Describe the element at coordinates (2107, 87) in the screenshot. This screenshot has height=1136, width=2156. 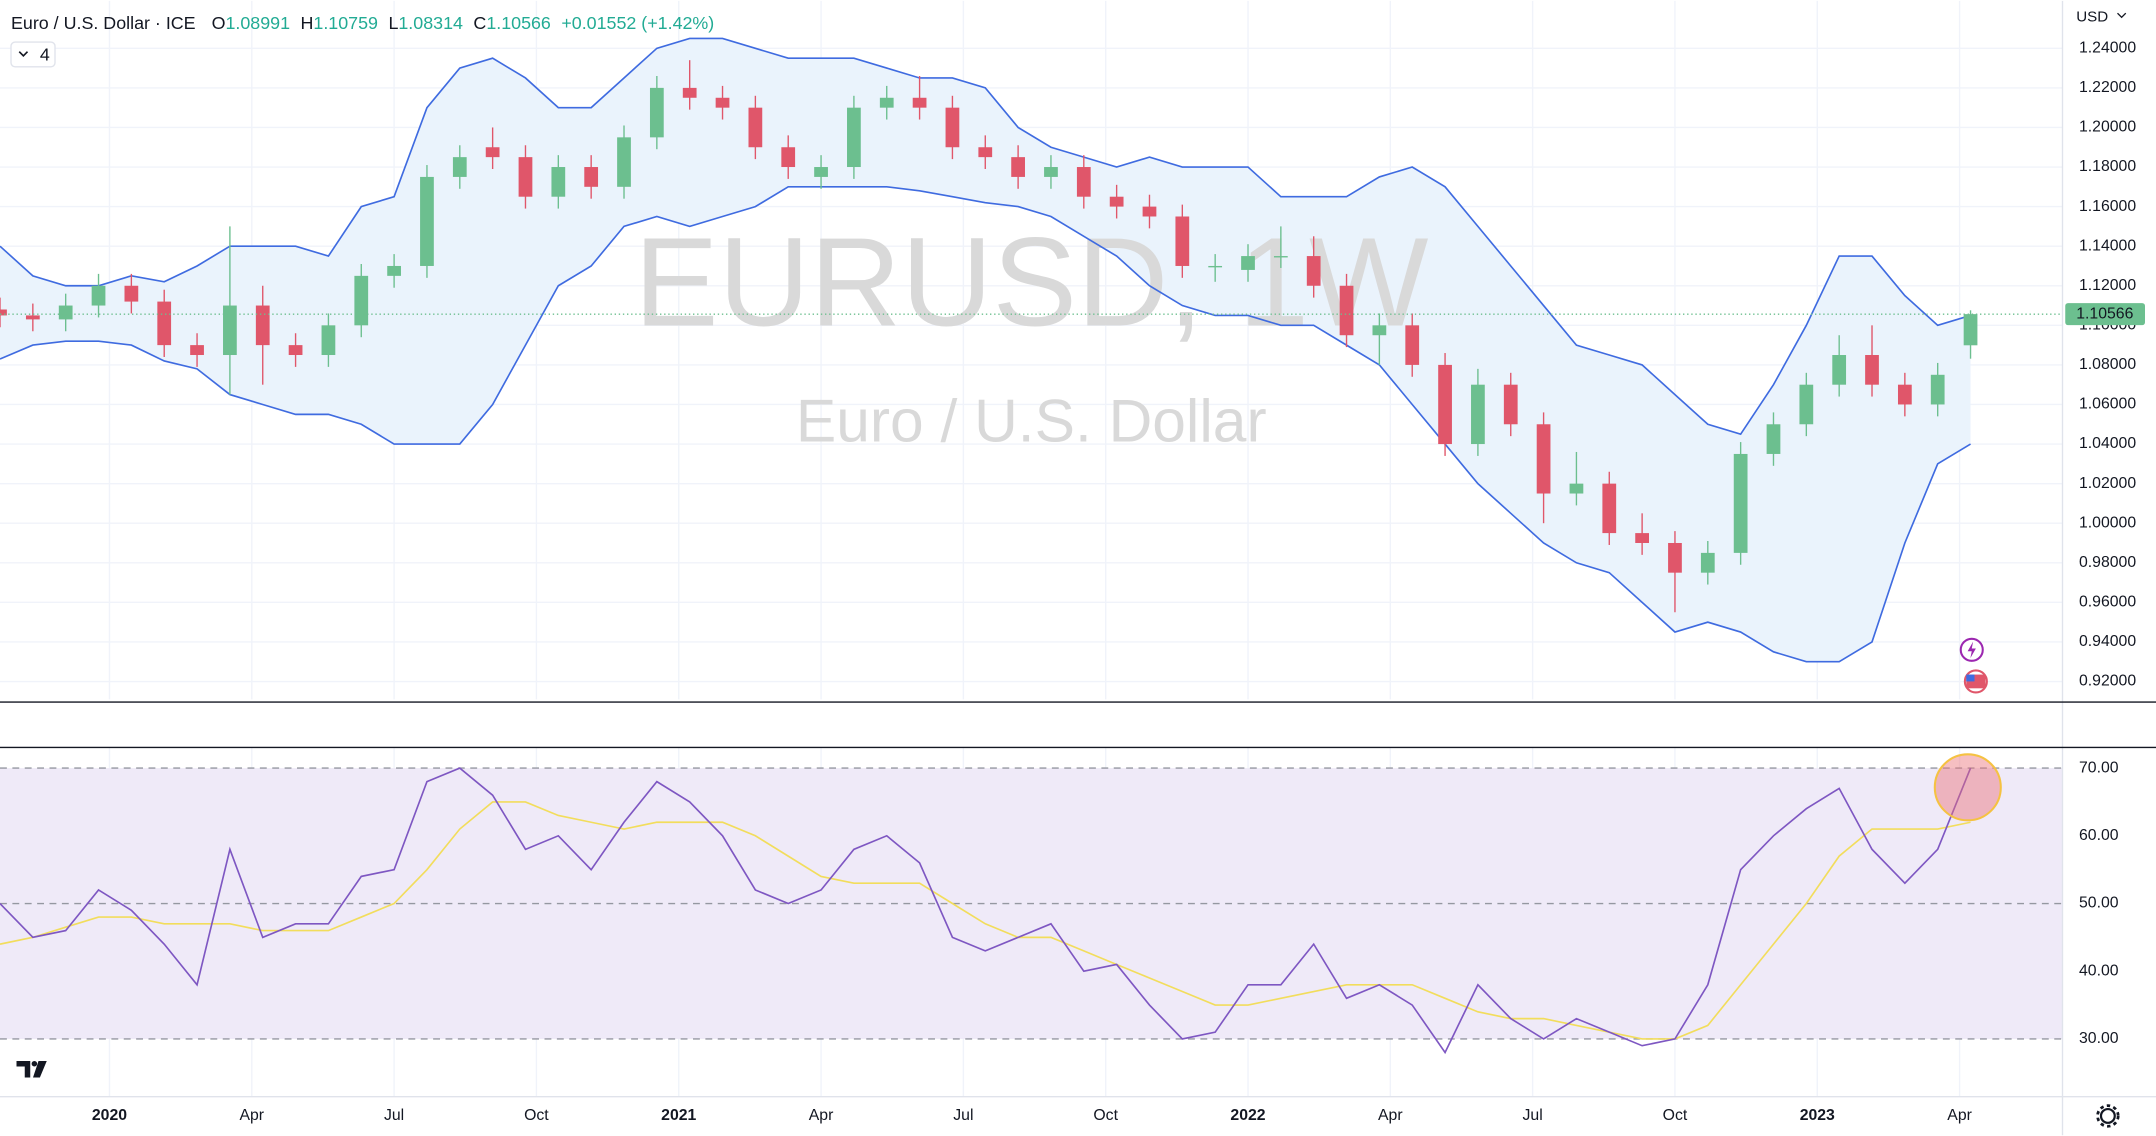
I see `y-tick-label: 1.22000` at that location.